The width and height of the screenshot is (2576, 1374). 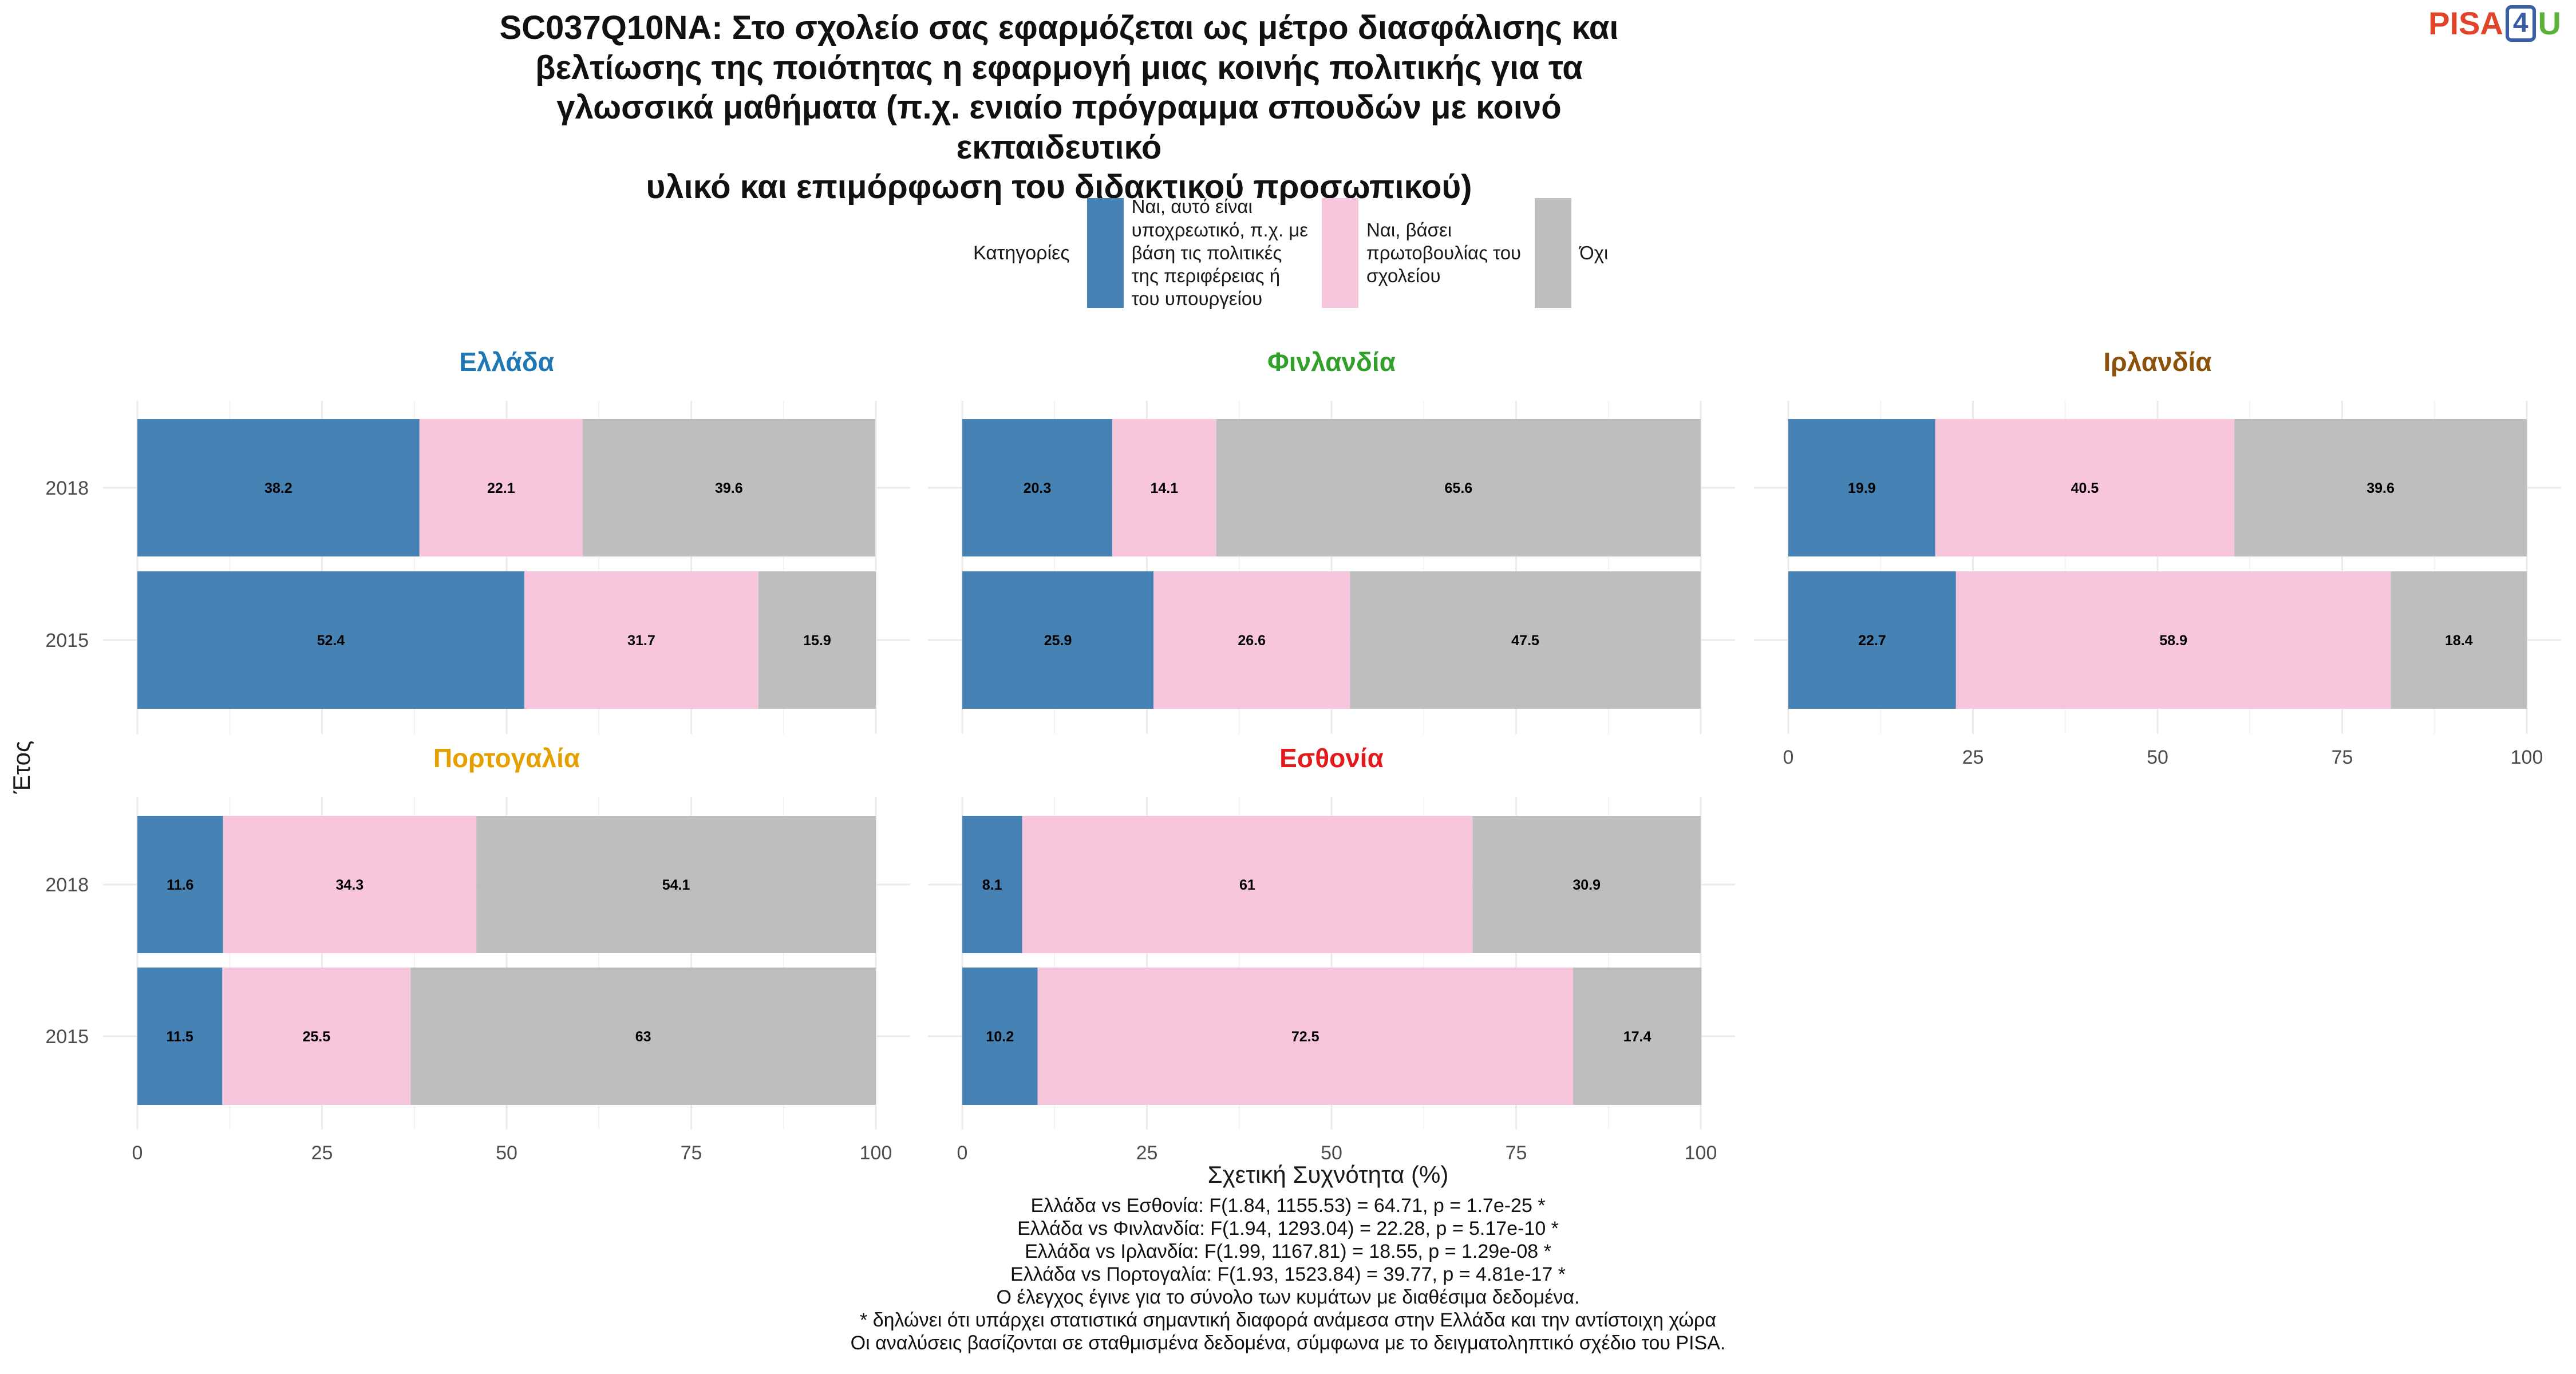 I want to click on facet-title: Εσθονία, so click(x=1331, y=758).